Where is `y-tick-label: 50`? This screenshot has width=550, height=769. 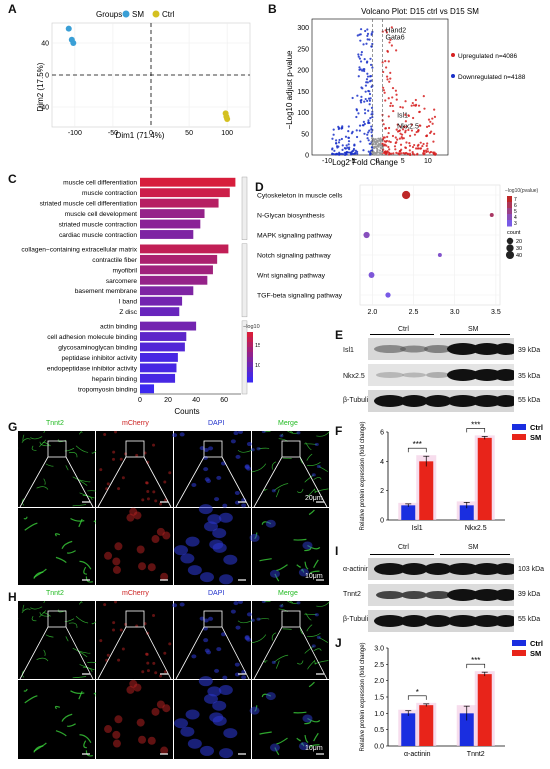
y-tick-label: 50 is located at coordinates (305, 134).